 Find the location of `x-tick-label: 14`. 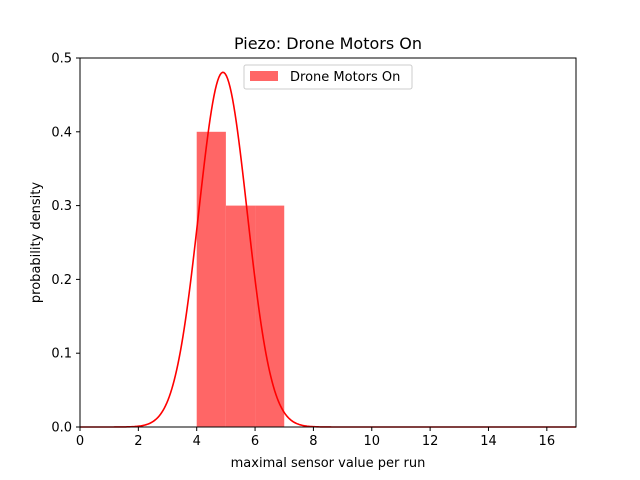

x-tick-label: 14 is located at coordinates (488, 441).